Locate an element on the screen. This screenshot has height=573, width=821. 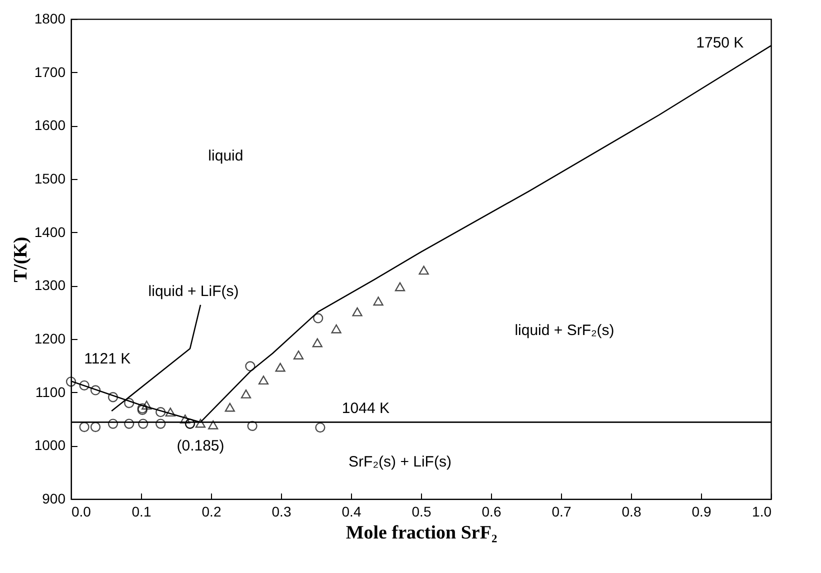
y-tick-label: 1000 is located at coordinates (50, 445).